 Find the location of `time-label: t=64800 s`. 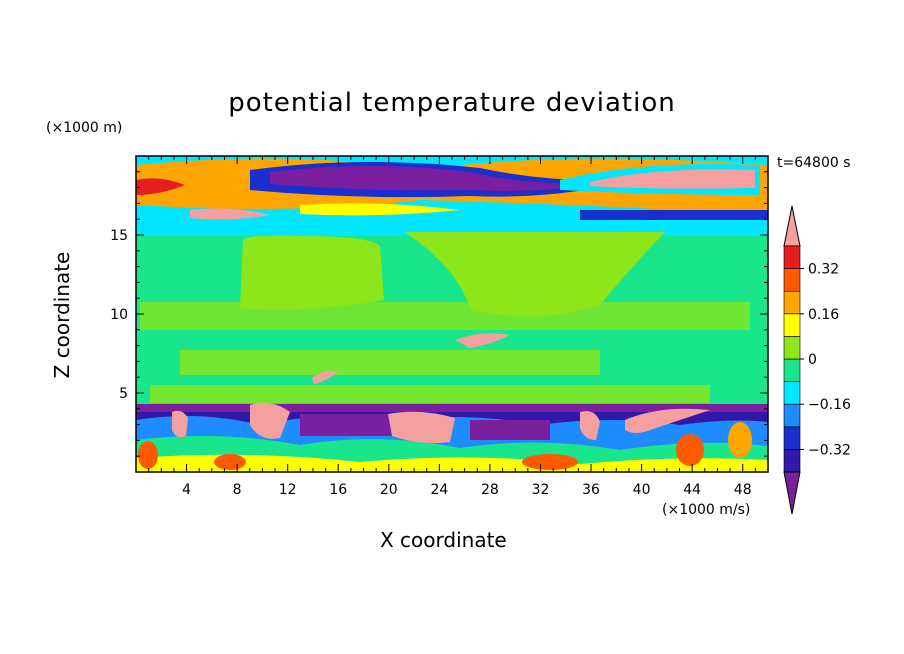

time-label: t=64800 s is located at coordinates (814, 163).